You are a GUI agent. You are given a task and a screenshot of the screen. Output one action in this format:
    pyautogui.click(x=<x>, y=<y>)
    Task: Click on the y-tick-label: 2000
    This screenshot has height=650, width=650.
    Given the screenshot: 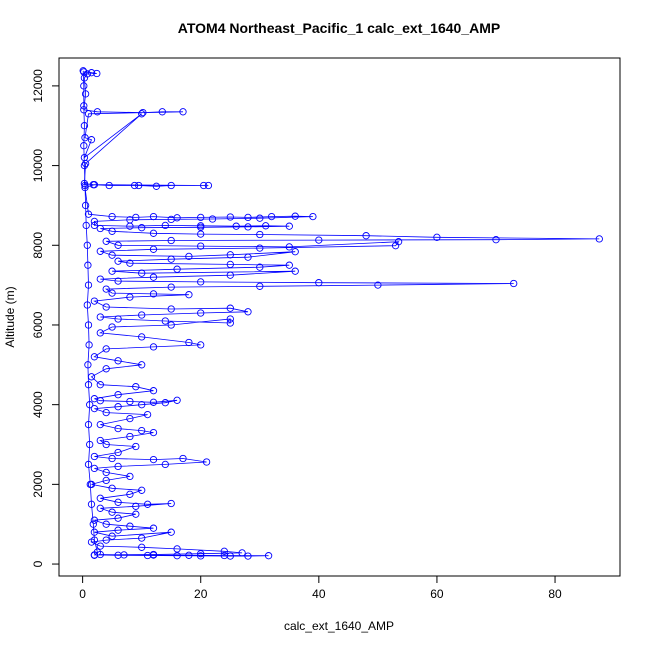 What is the action you would take?
    pyautogui.click(x=38, y=484)
    